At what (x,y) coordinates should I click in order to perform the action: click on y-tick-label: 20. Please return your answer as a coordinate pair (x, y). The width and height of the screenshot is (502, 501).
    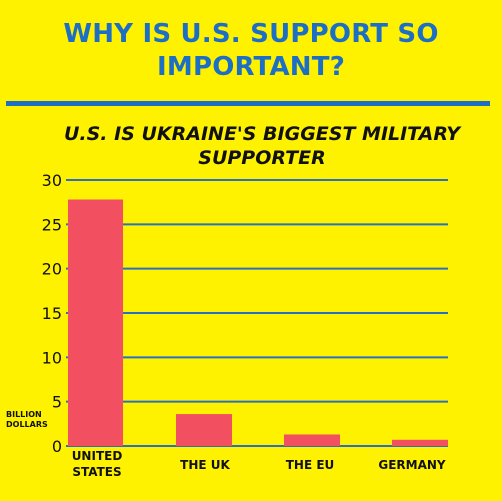
    Looking at the image, I should click on (52, 269).